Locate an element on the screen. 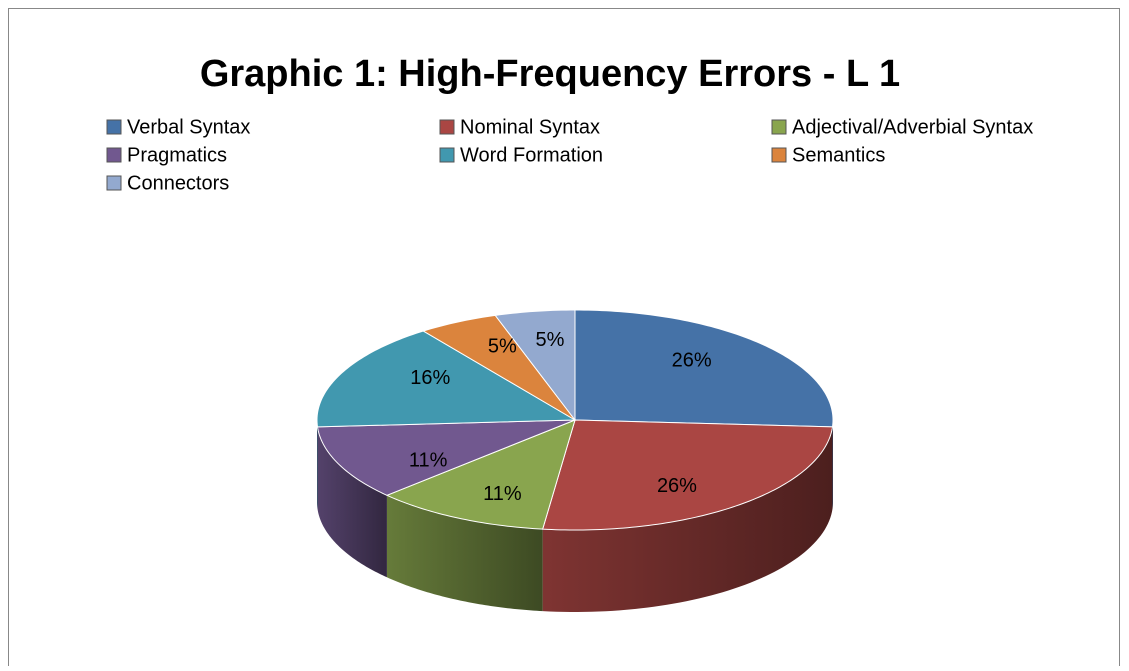  data-label: 16% is located at coordinates (430, 378).